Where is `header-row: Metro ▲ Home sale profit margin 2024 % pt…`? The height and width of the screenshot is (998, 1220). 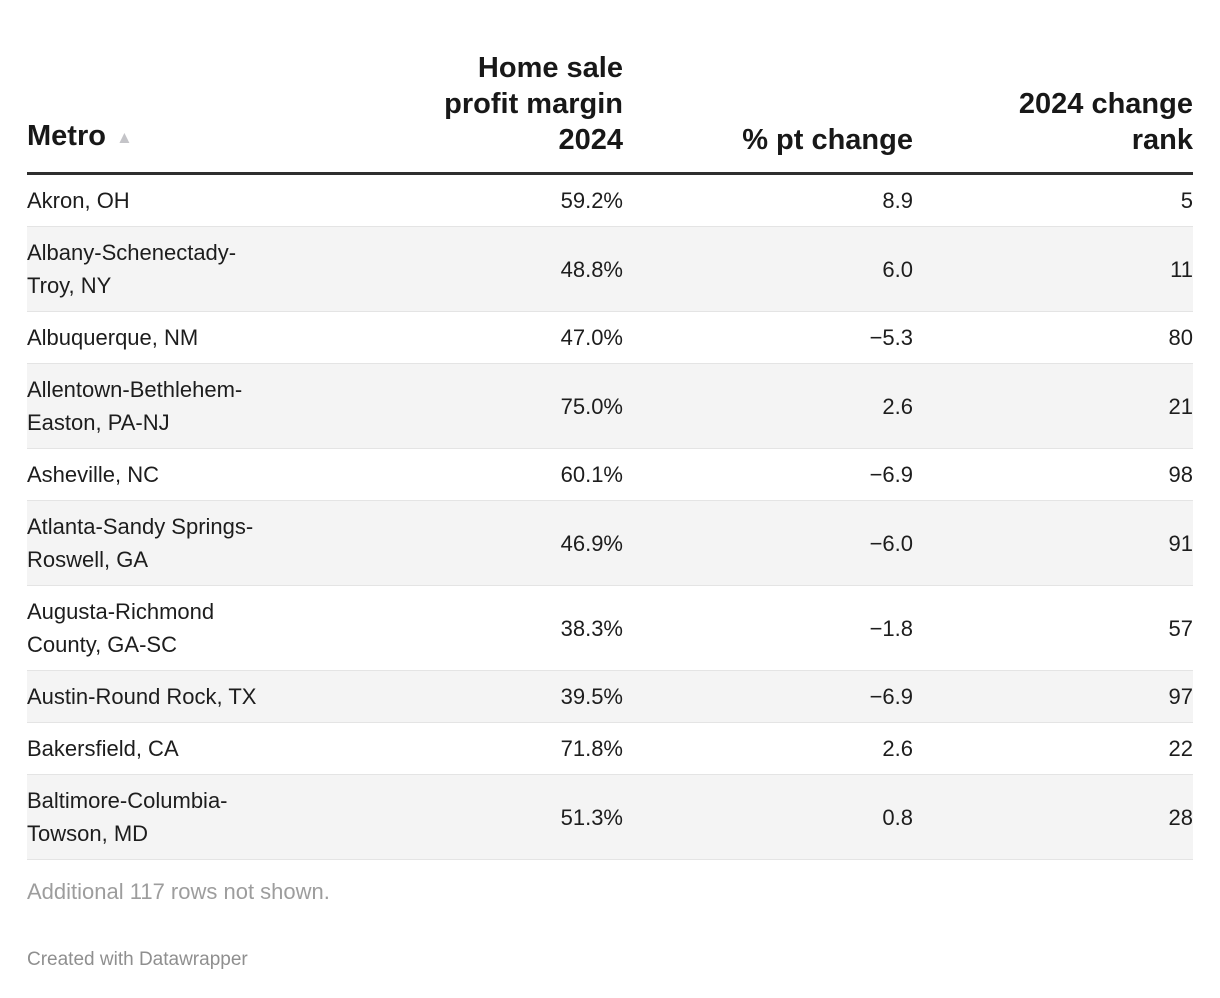
header-row: Metro ▲ Home sale profit margin 2024 % pt… is located at coordinates (610, 112).